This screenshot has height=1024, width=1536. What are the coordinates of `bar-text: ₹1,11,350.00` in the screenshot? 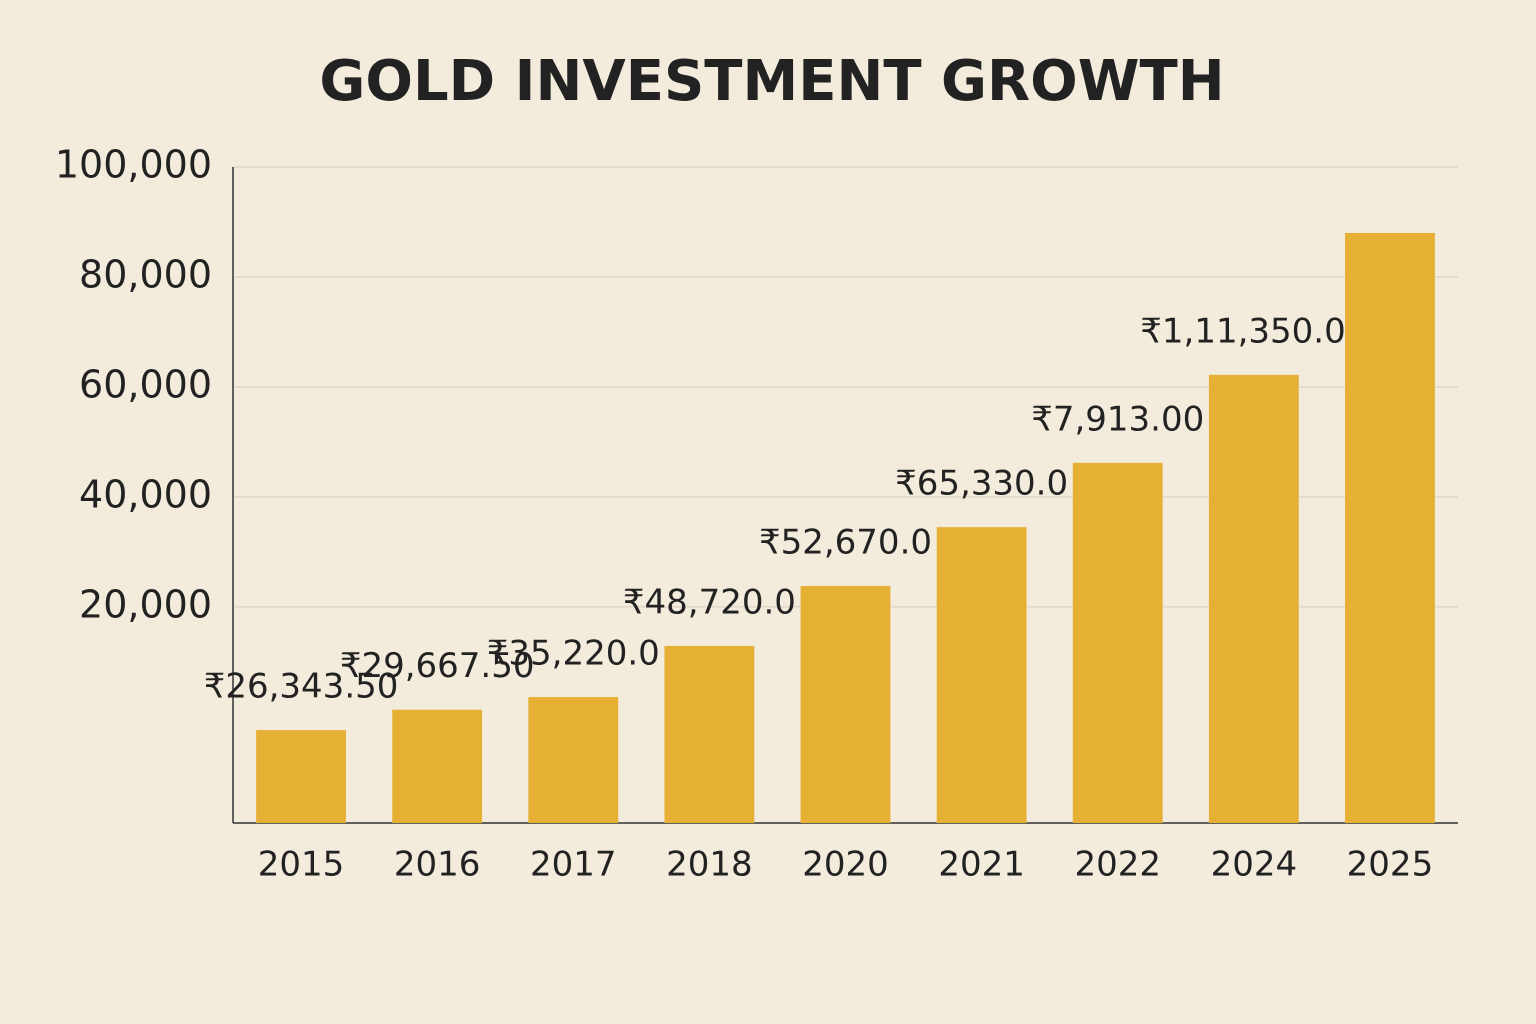 It's located at (1253, 331).